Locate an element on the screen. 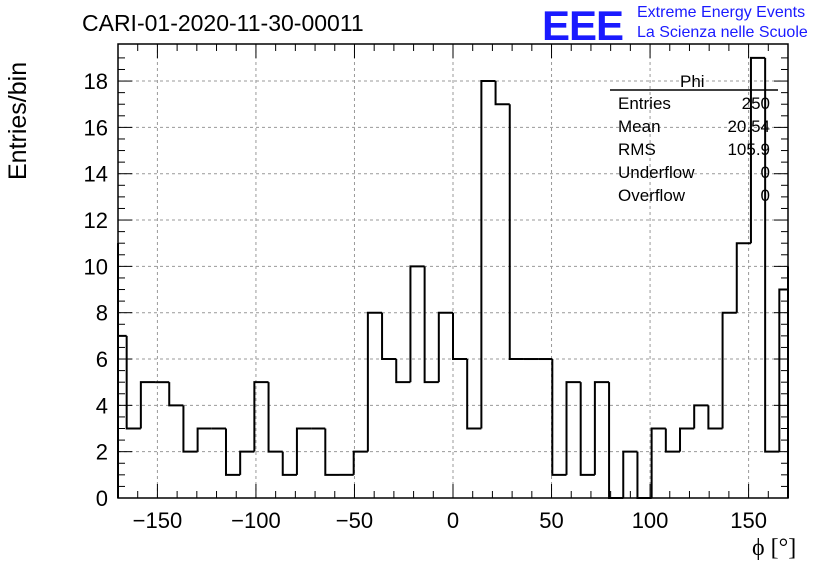 The height and width of the screenshot is (572, 836). y-tick-label: 6 is located at coordinates (102, 359).